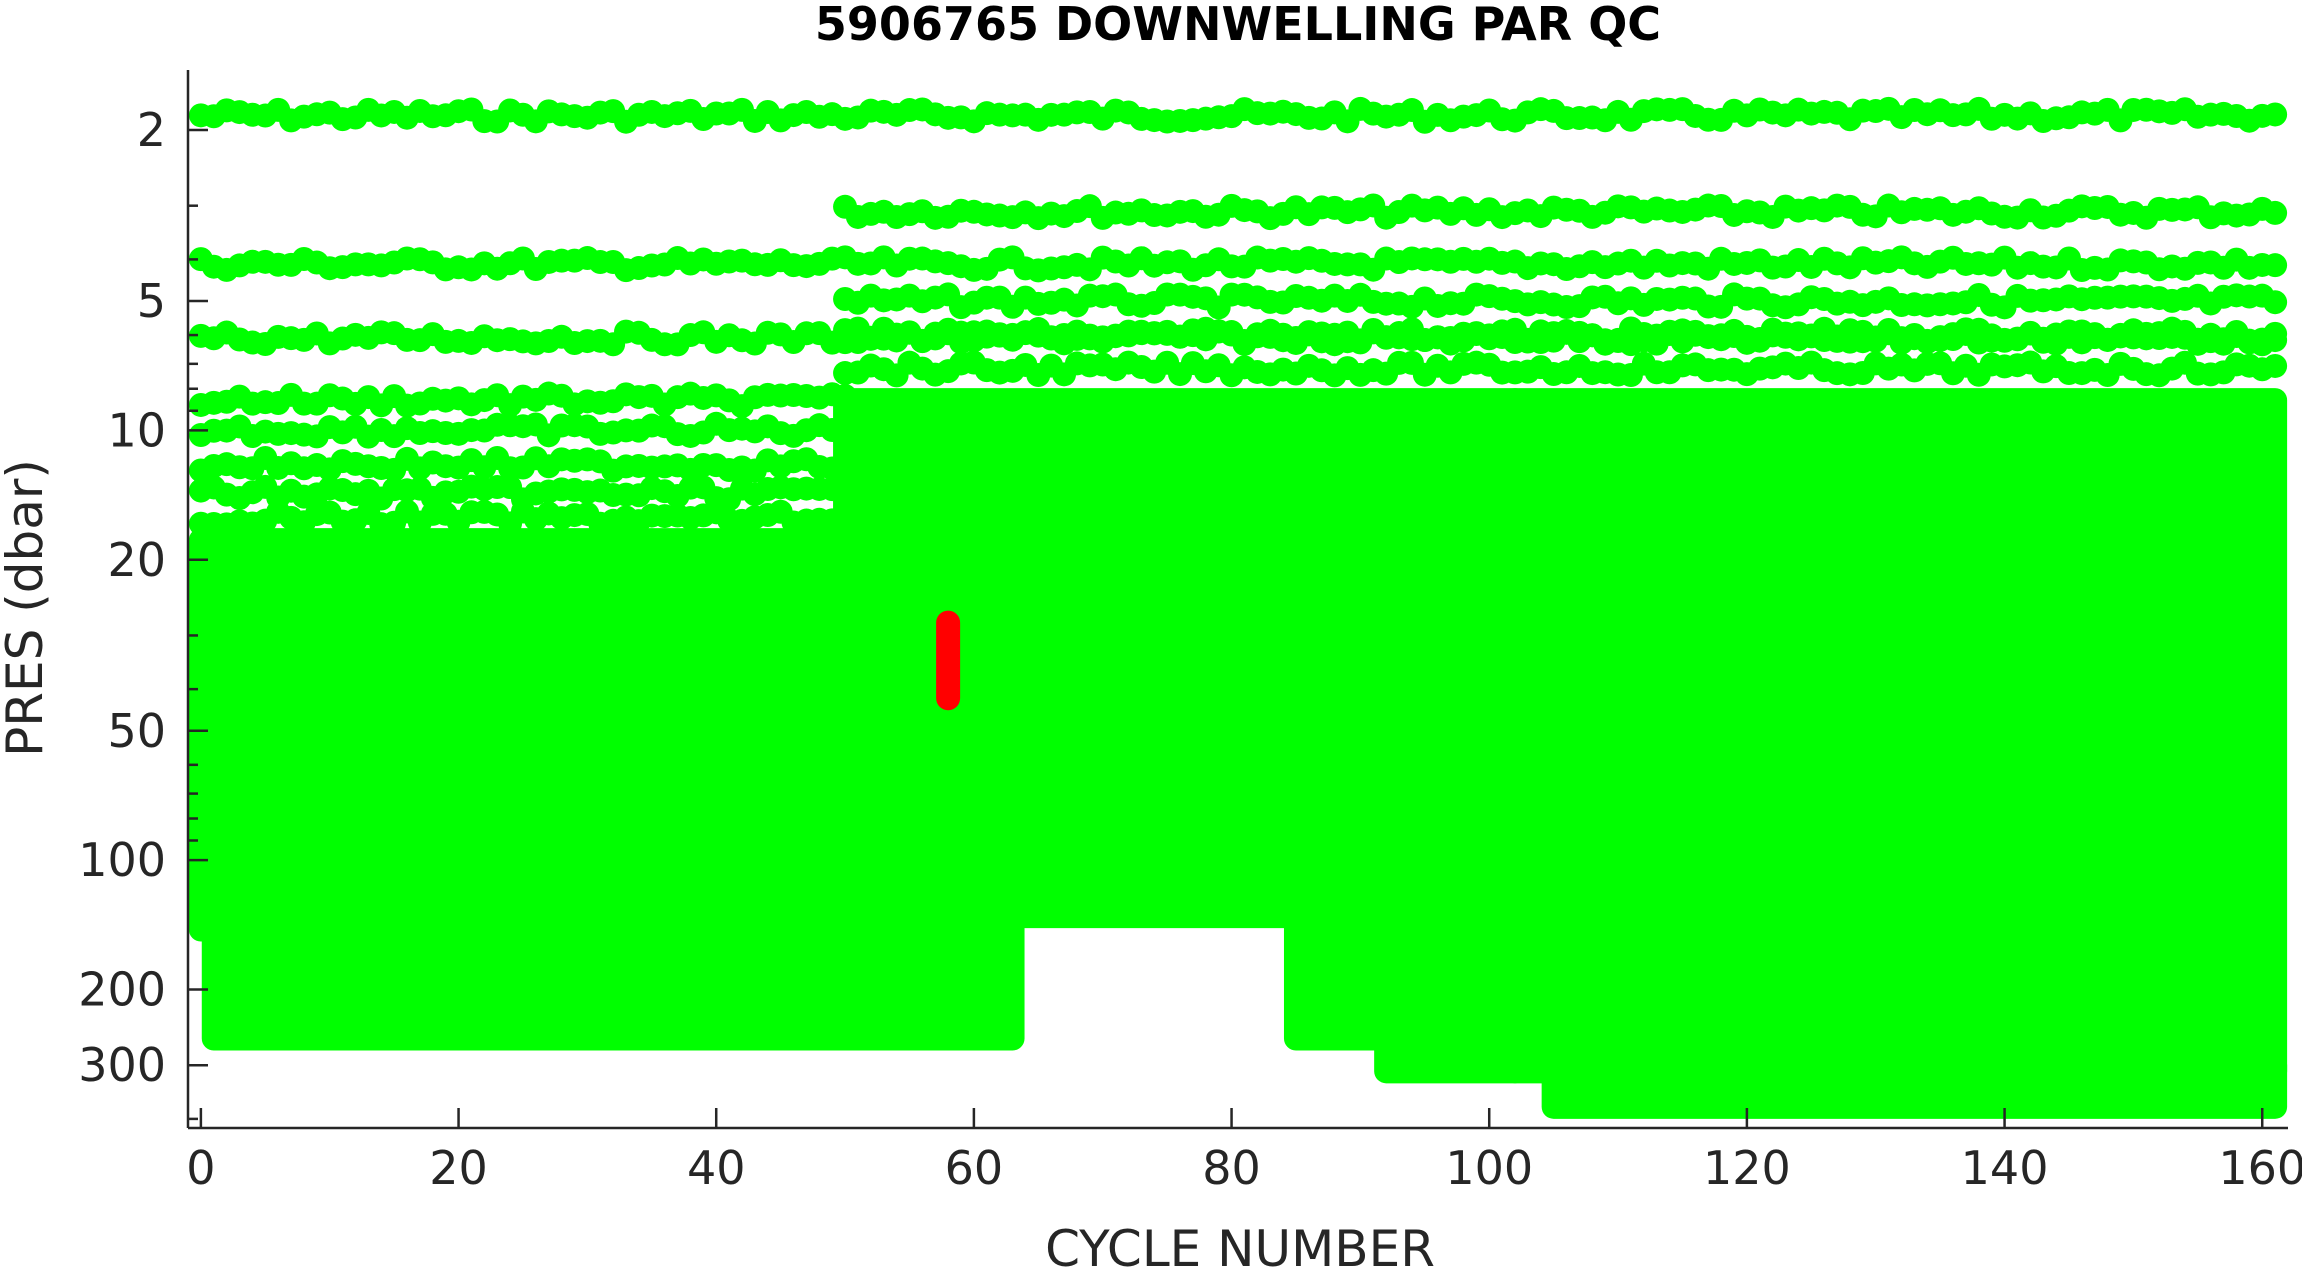 The height and width of the screenshot is (1269, 2302). Describe the element at coordinates (122, 990) in the screenshot. I see `y-tick-label: 200` at that location.